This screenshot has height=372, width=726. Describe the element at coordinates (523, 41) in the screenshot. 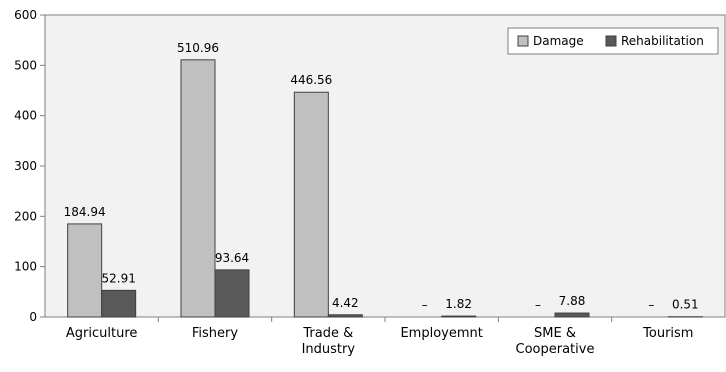

I see `damage-legend-swatch` at that location.